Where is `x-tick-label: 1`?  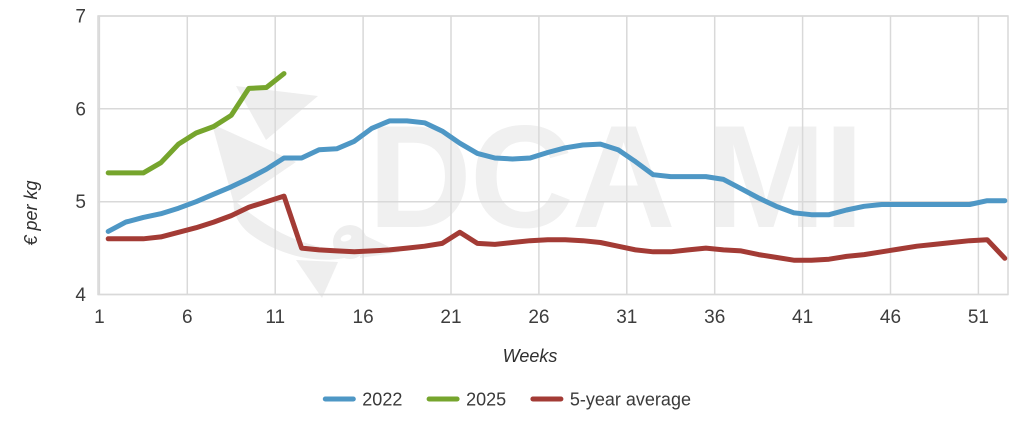 x-tick-label: 1 is located at coordinates (99, 317).